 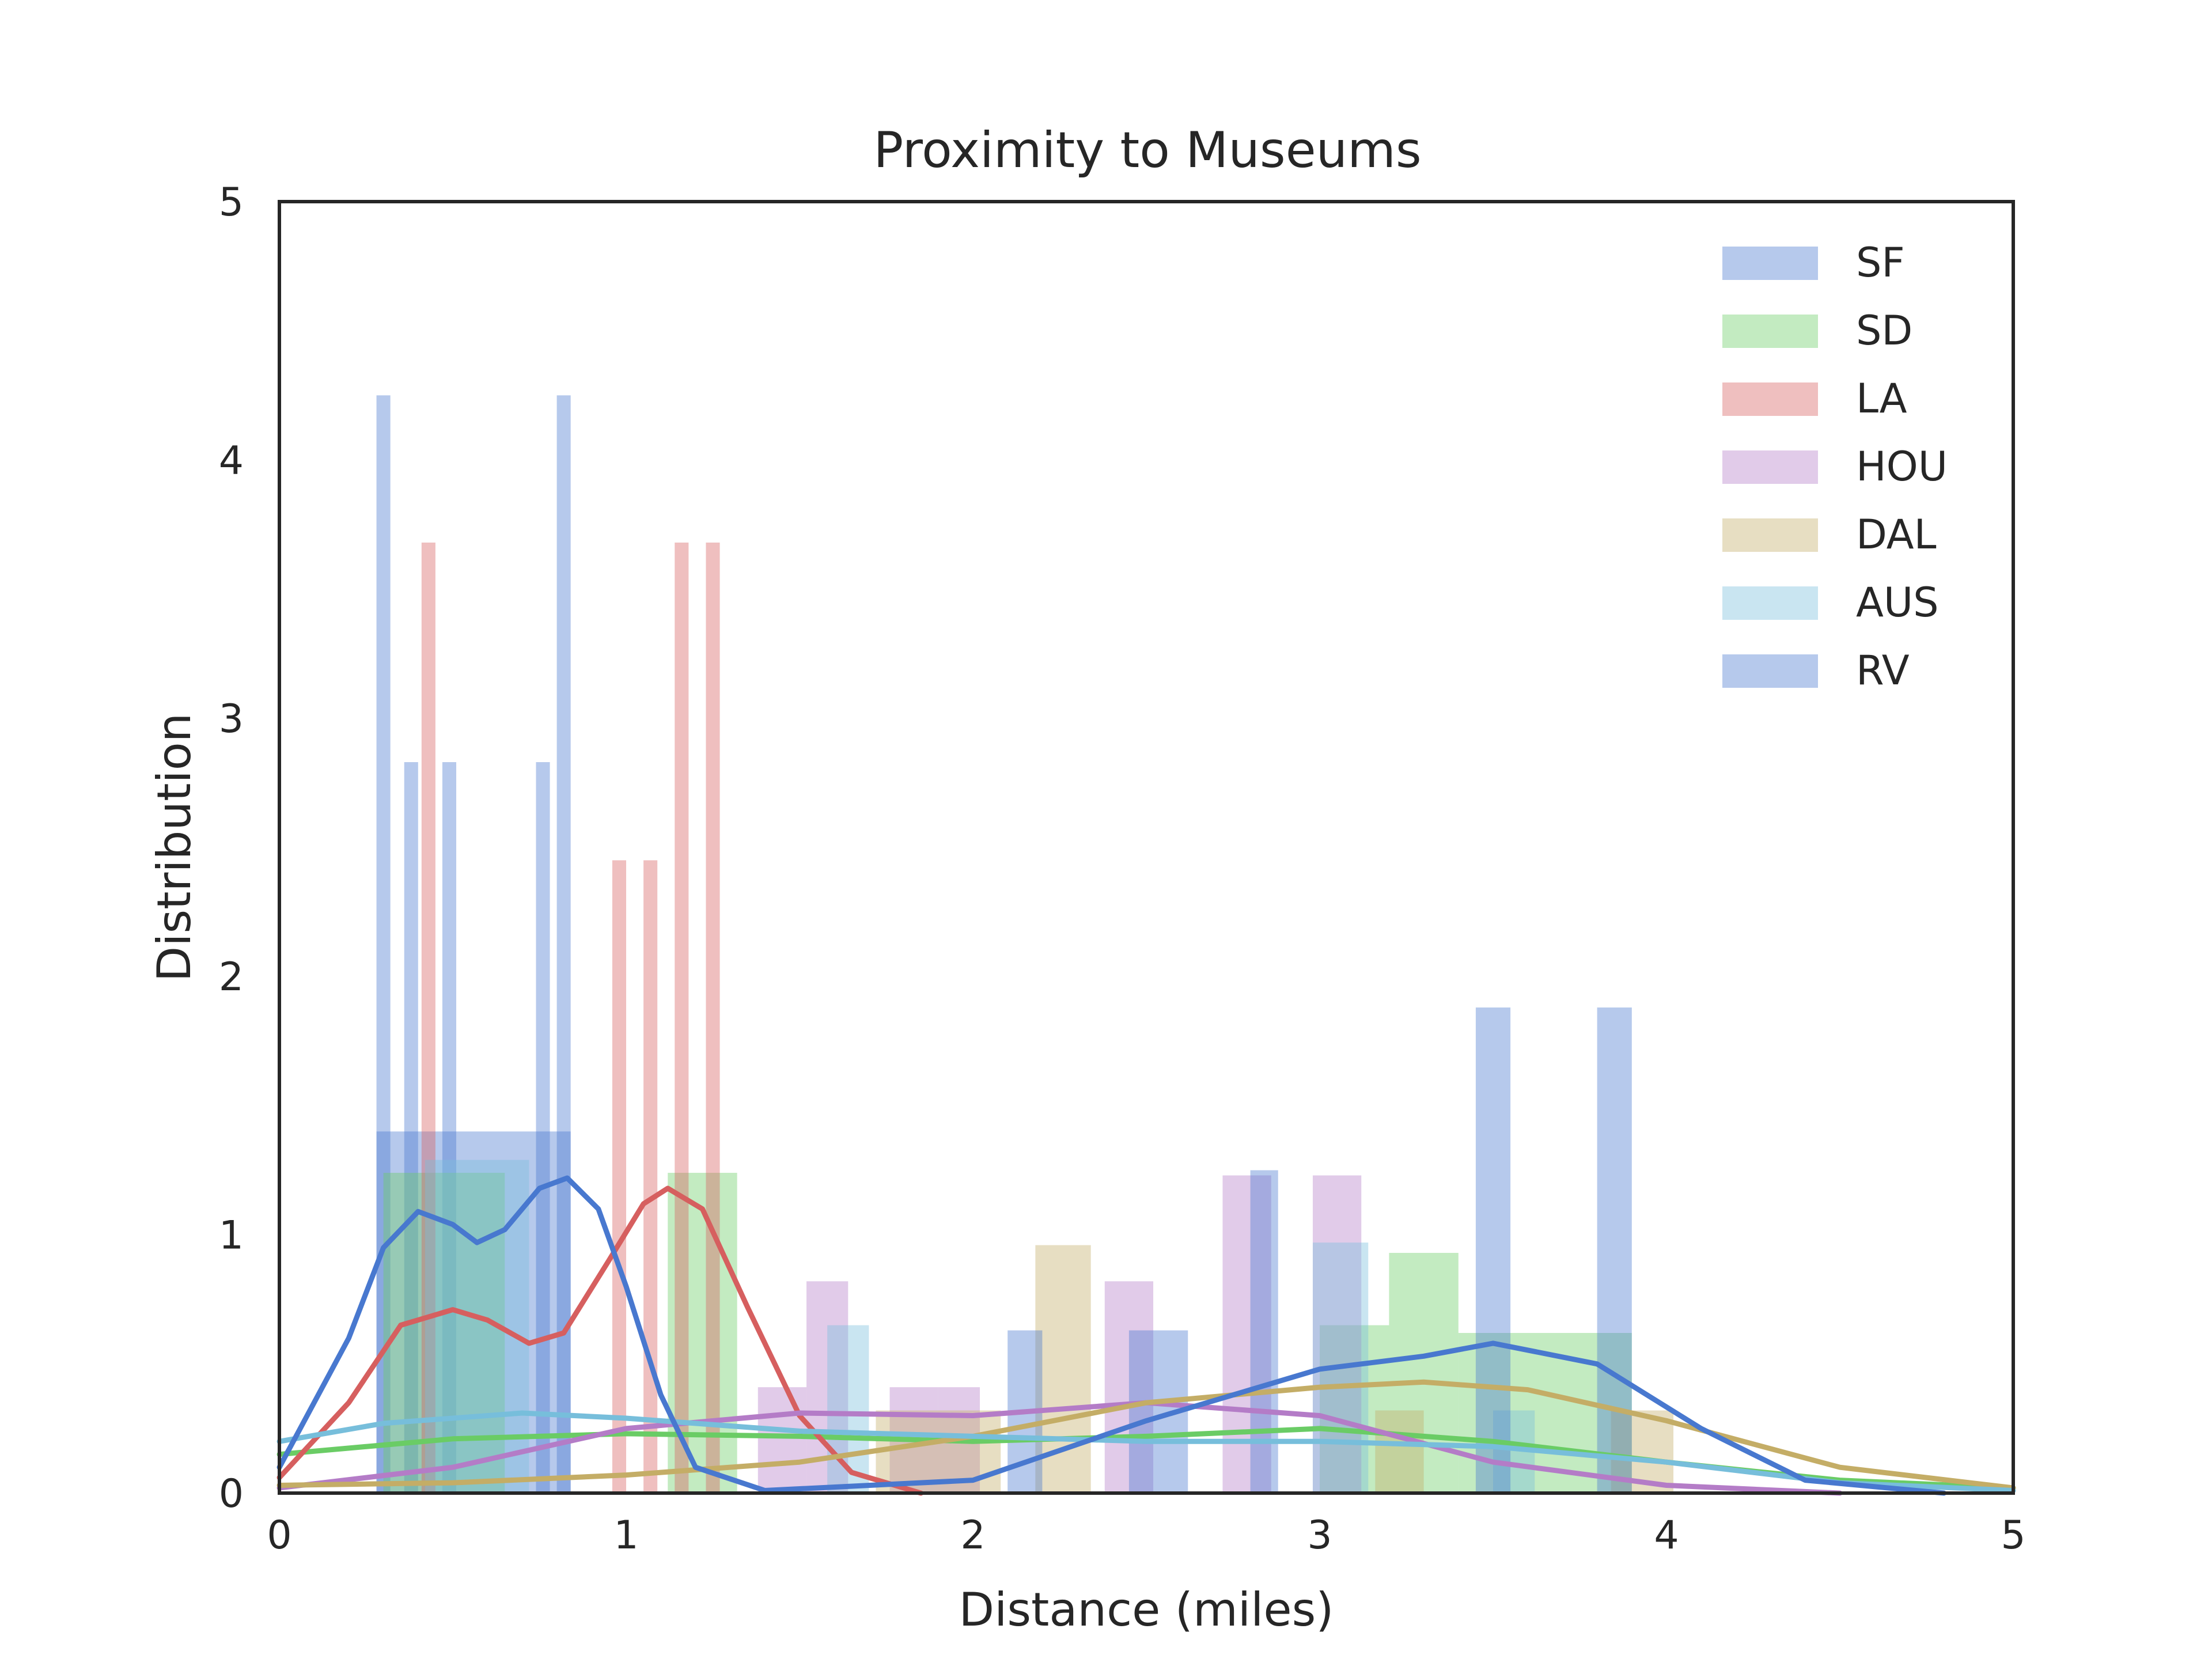 I want to click on y-tick-label: 4, so click(x=231, y=460).